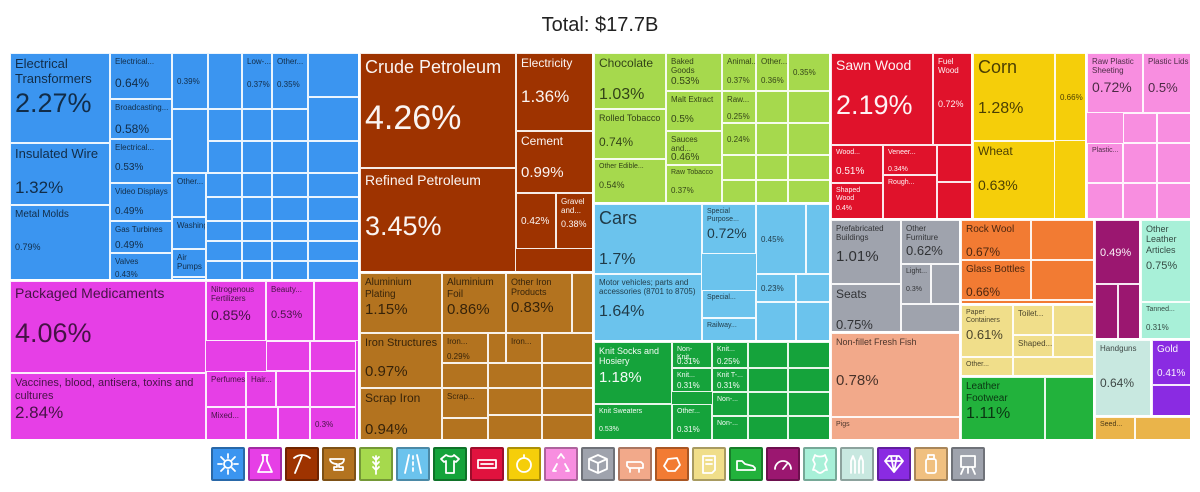  Describe the element at coordinates (474, 303) in the screenshot. I see `treemap-tile-aluminium-foil: Aluminium Foil 0.86%` at that location.